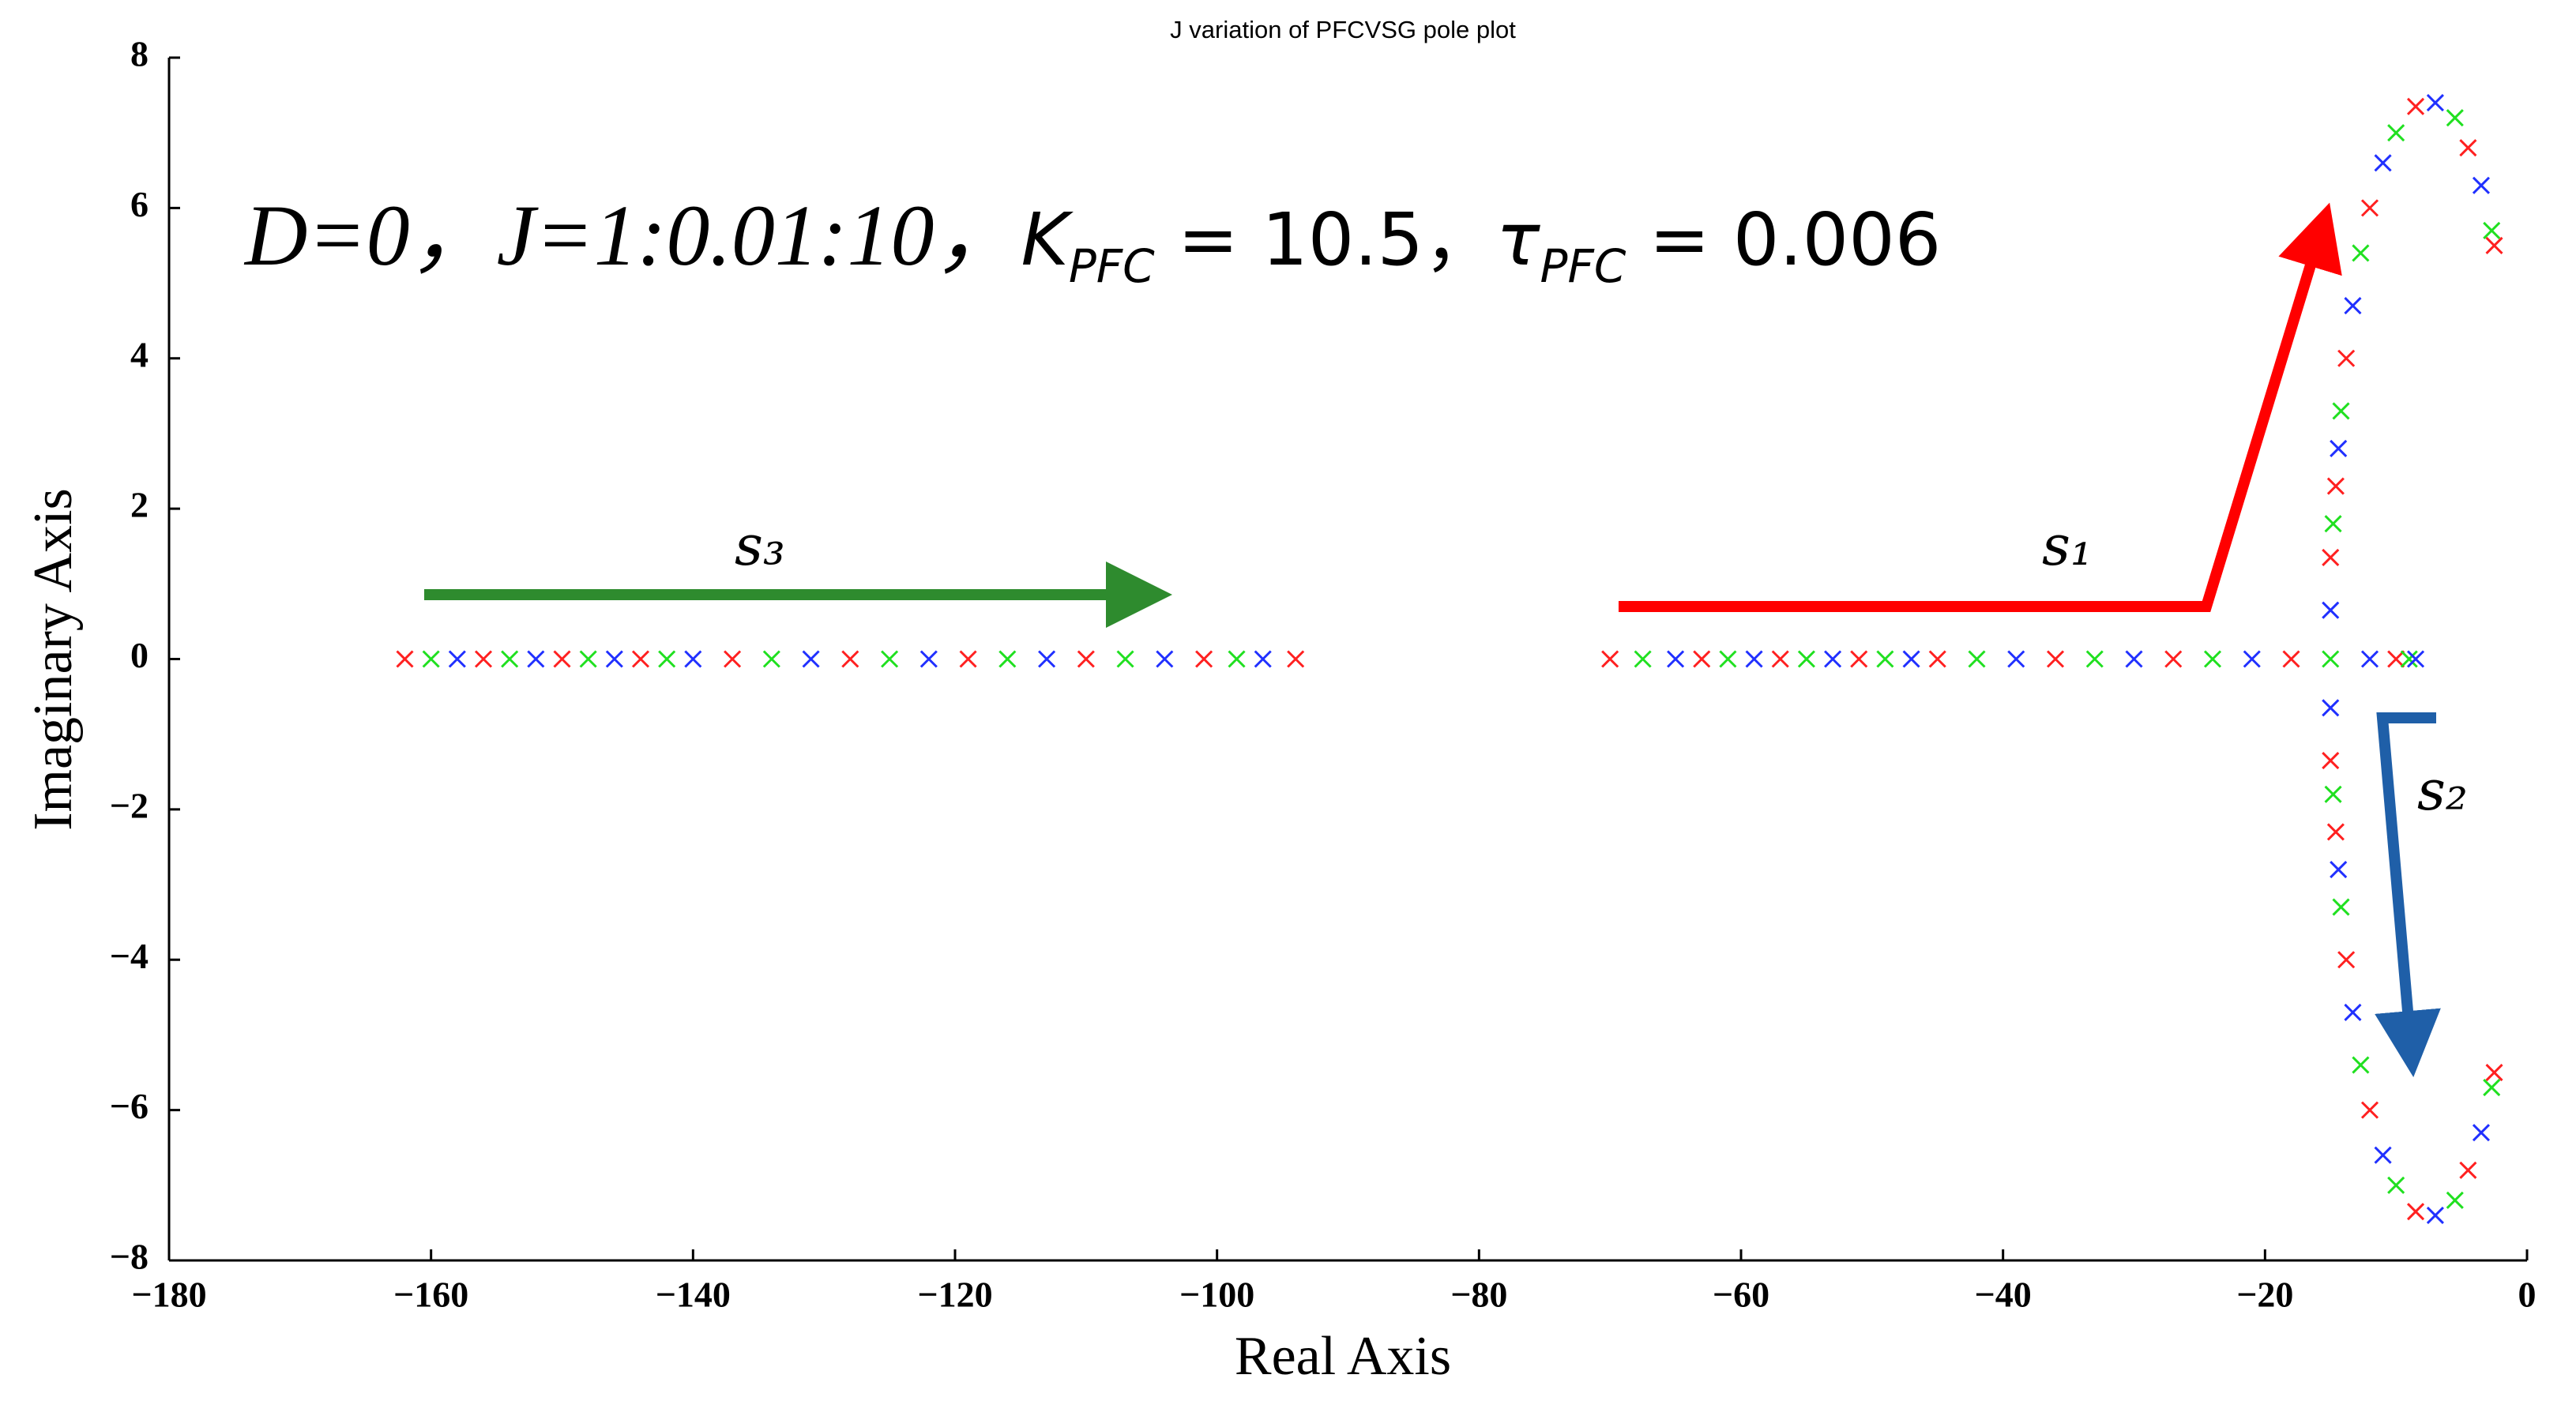  Describe the element at coordinates (1479, 1295) in the screenshot. I see `x-tick-label: −80` at that location.